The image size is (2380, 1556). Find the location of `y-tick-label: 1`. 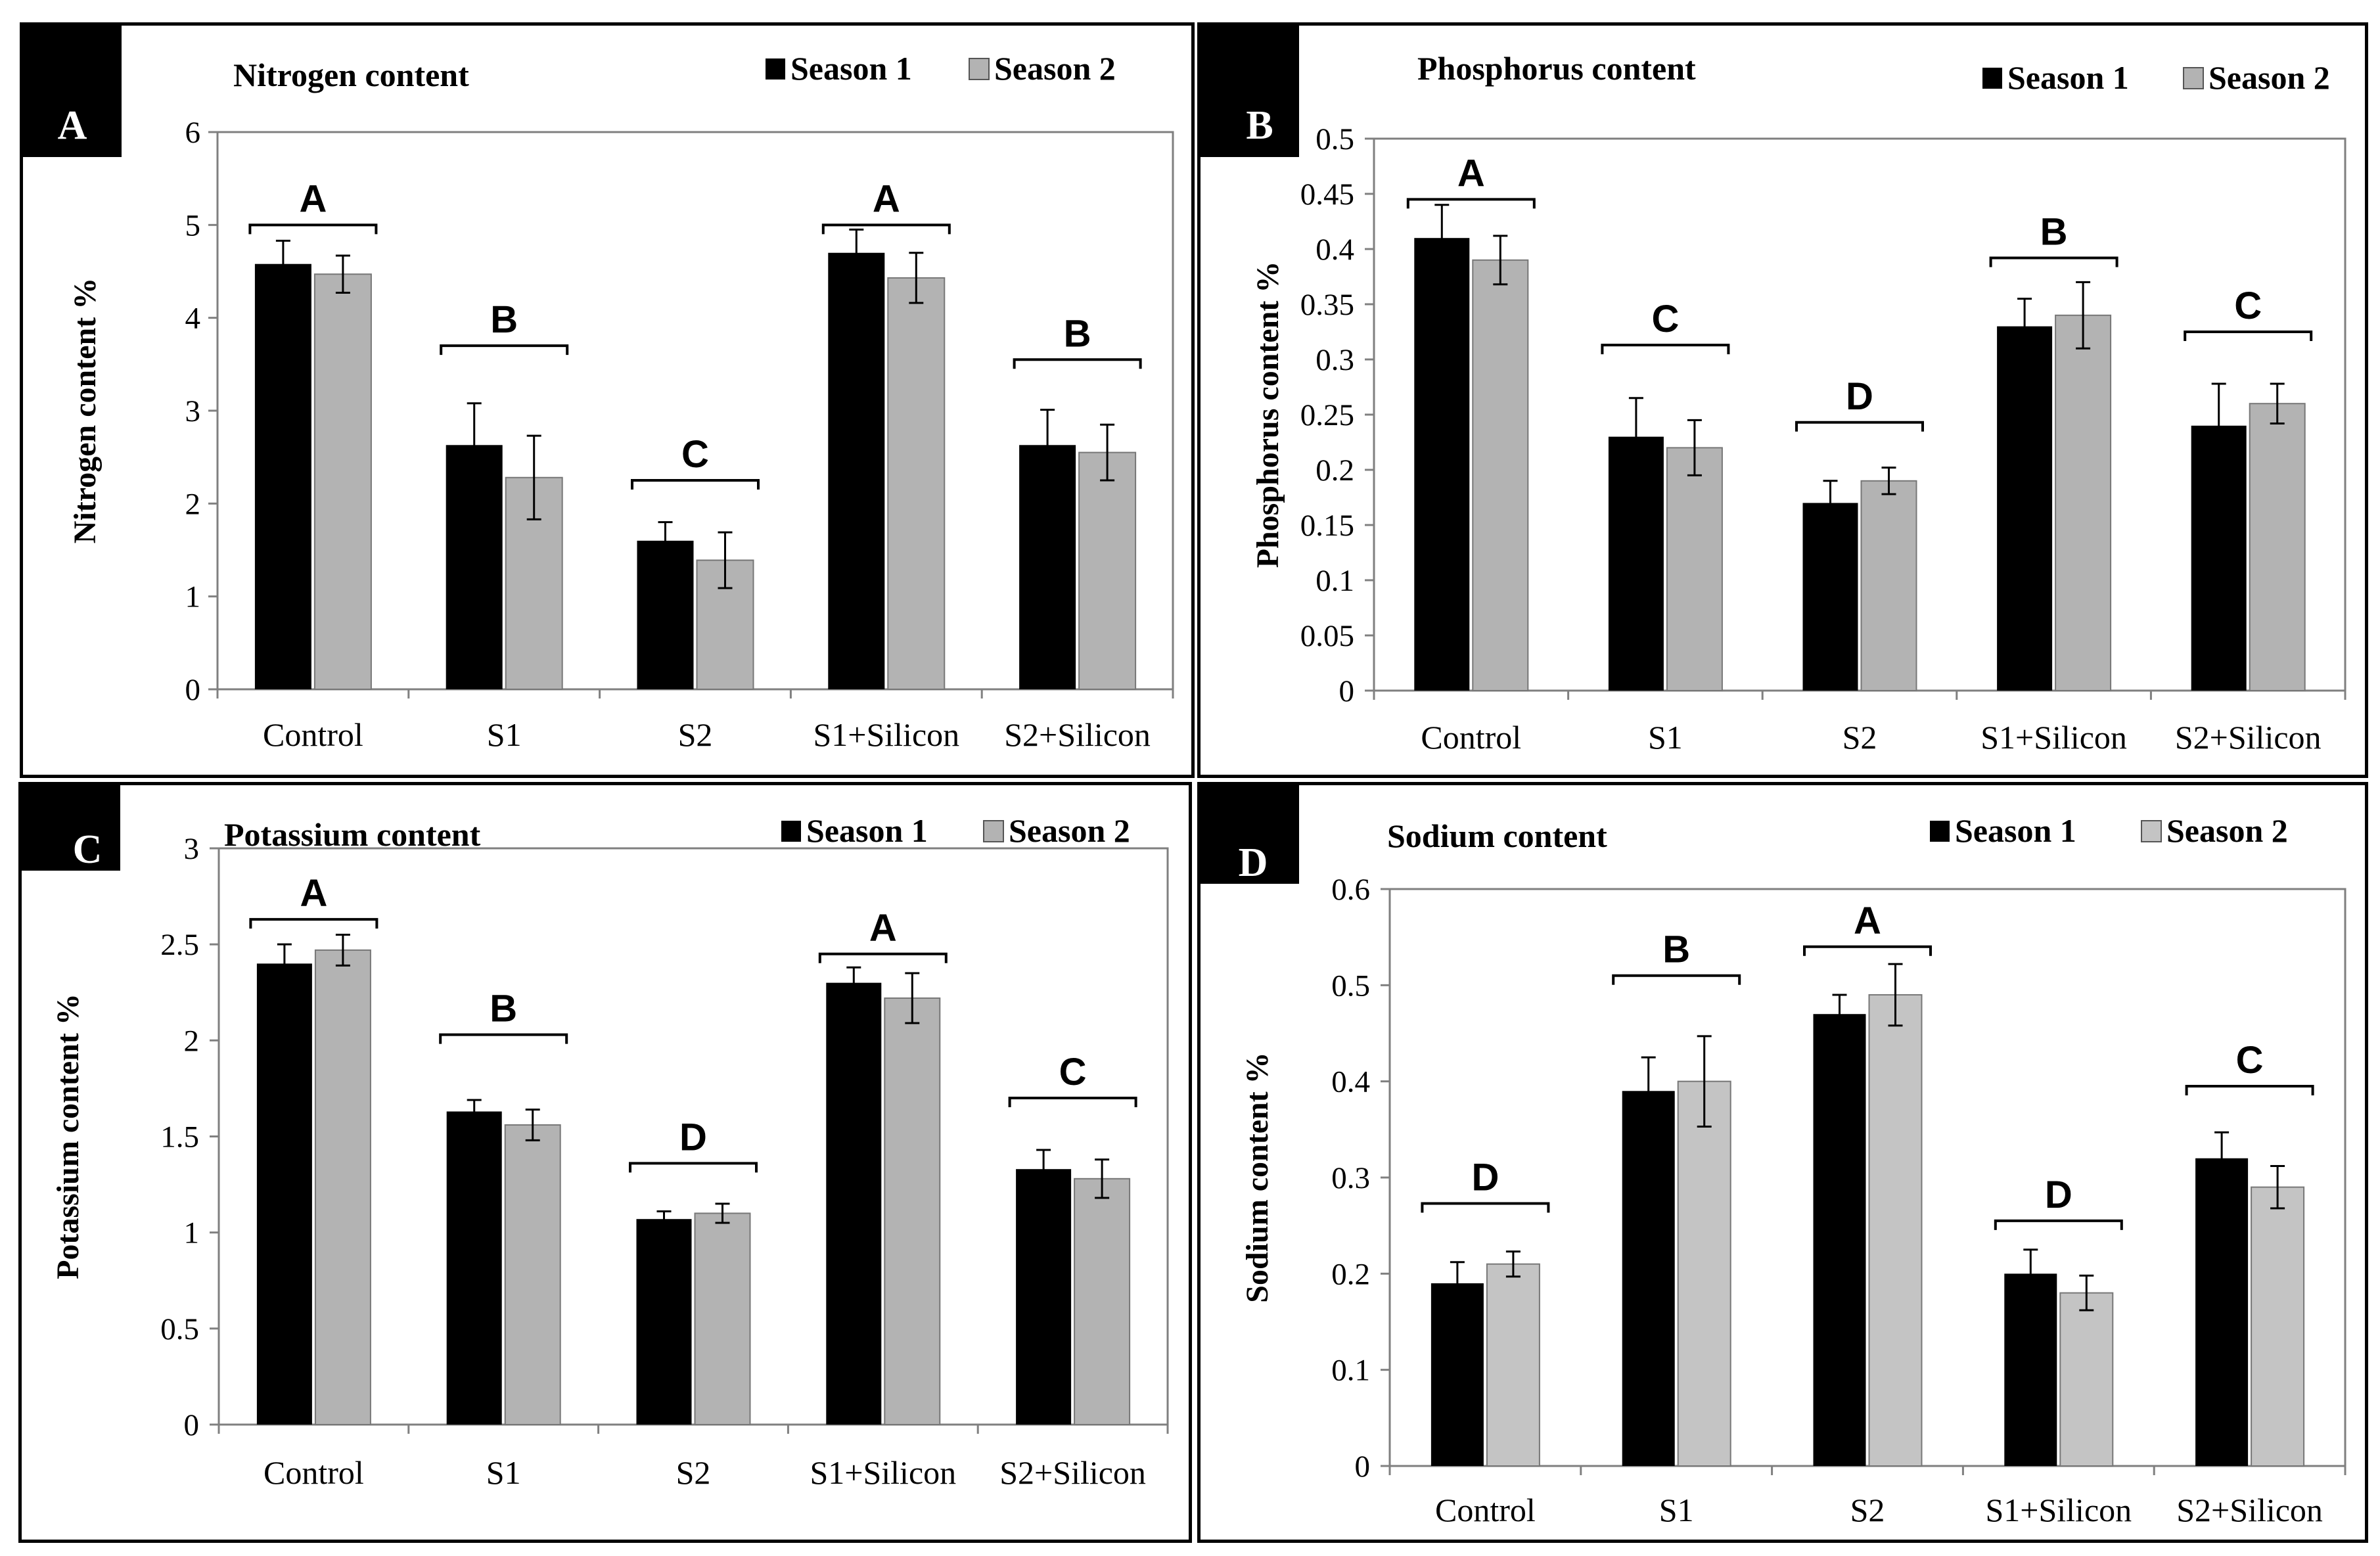

y-tick-label: 1 is located at coordinates (192, 1233).